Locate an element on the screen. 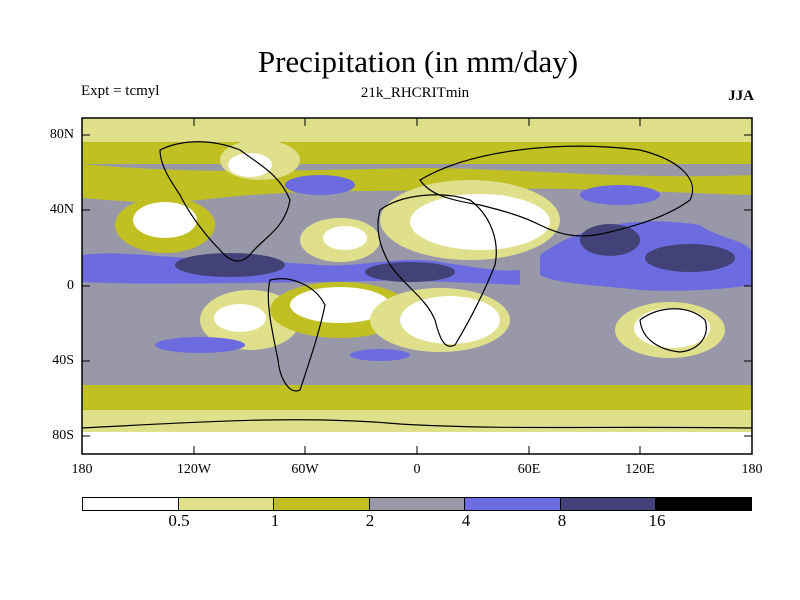 This screenshot has height=600, width=800. lon-tick-180e: 180 is located at coordinates (752, 469).